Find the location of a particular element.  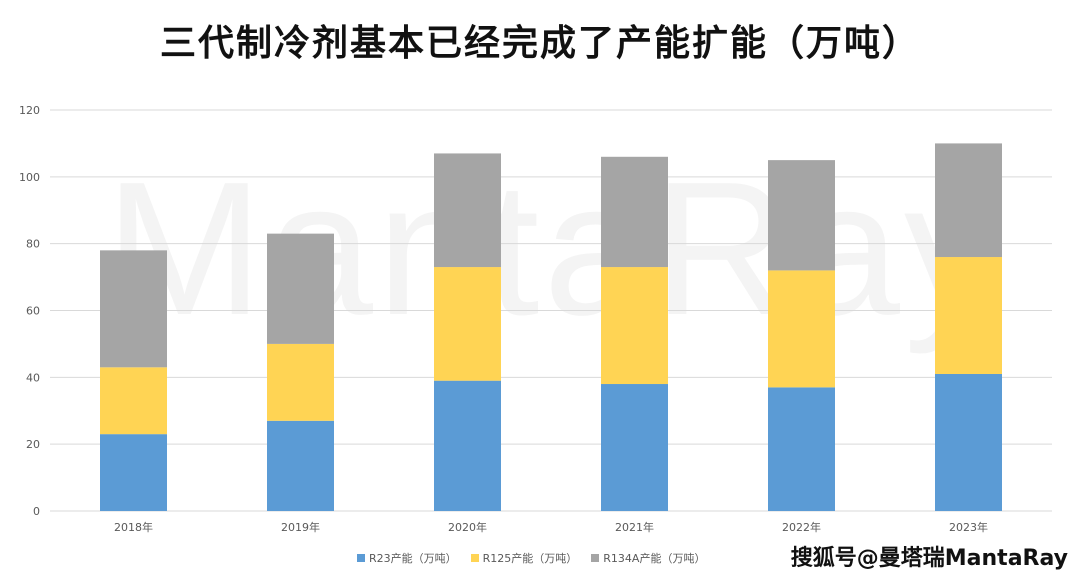

legend-label: R125产能（万吨） is located at coordinates (530, 558).